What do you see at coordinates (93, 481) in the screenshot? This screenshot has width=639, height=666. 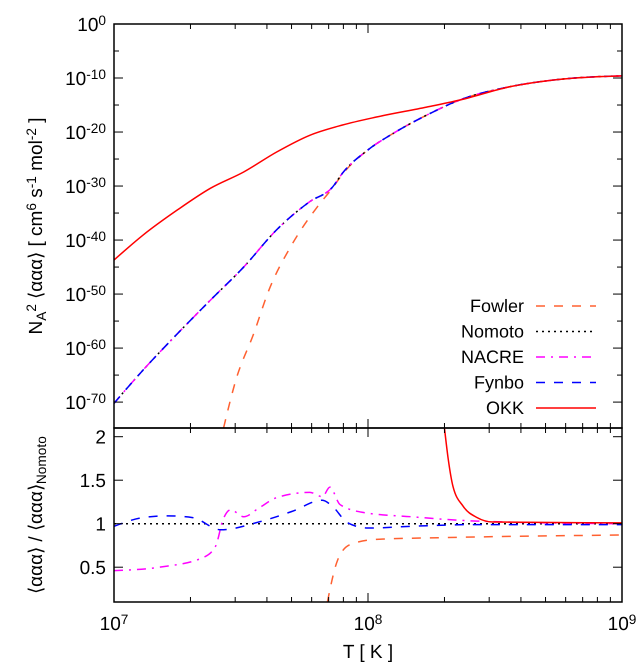 I see `y-tick-label: 1.5` at bounding box center [93, 481].